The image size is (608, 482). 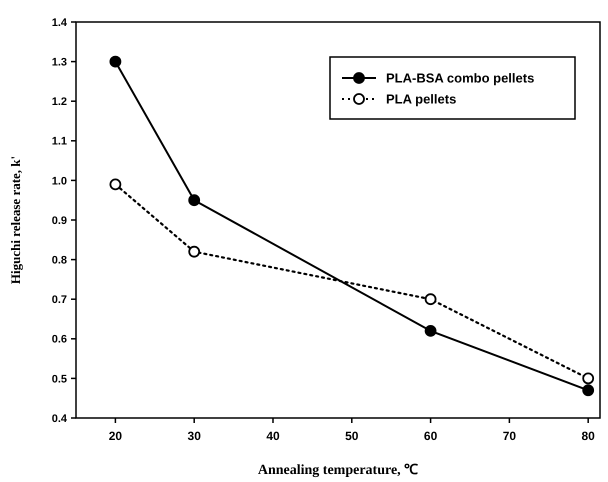 What do you see at coordinates (338, 470) in the screenshot?
I see `x-axis-title: Annealing temperature, ℃` at bounding box center [338, 470].